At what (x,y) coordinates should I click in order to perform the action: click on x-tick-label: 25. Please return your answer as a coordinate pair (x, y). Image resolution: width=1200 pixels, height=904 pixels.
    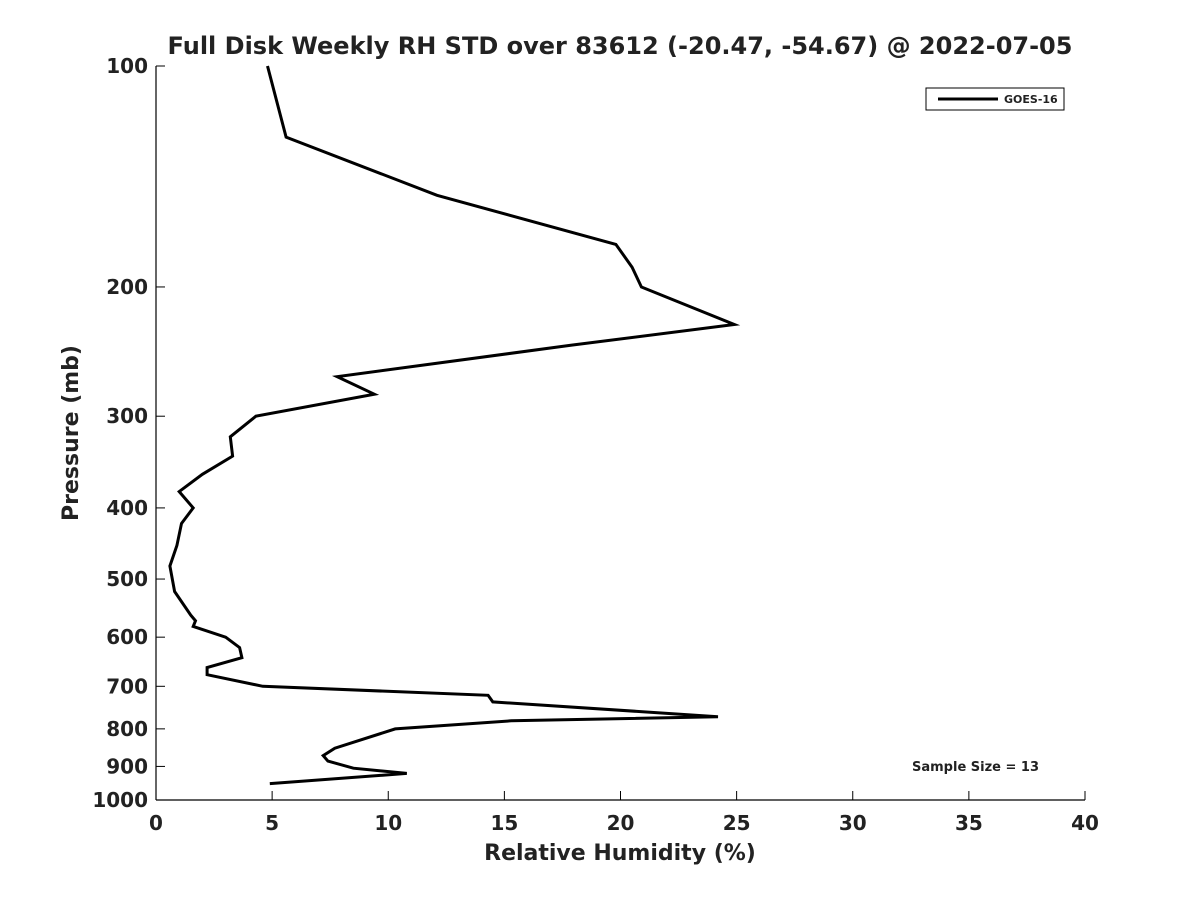
    Looking at the image, I should click on (737, 823).